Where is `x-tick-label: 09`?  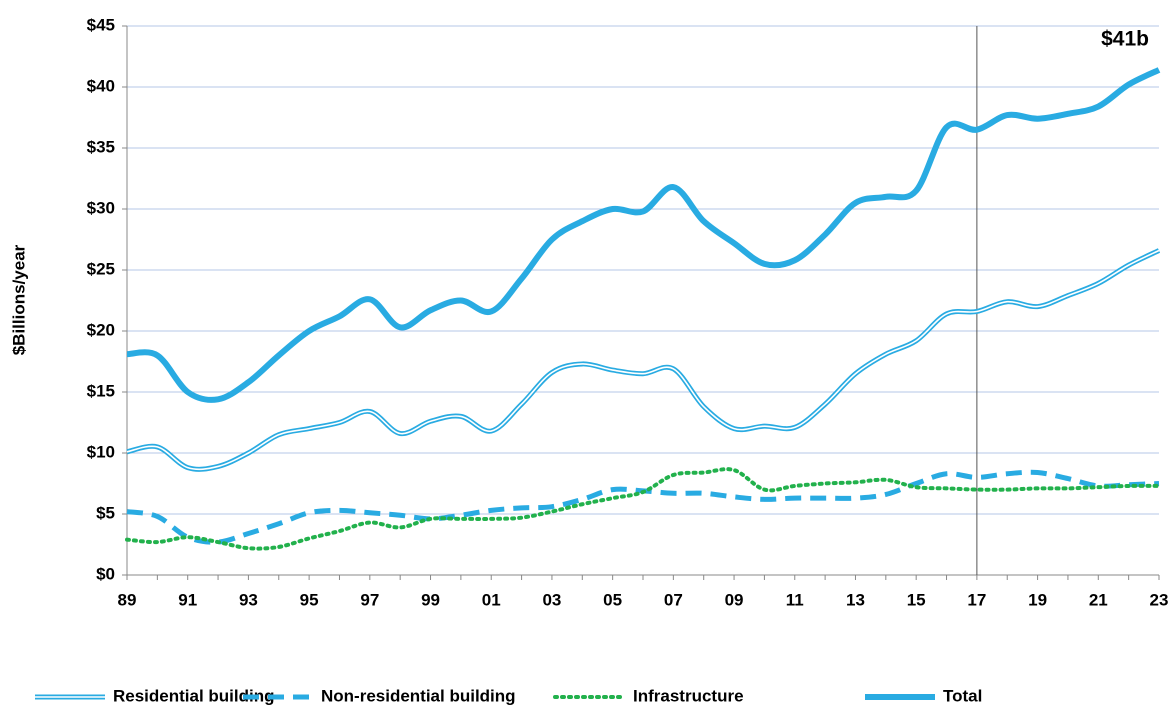 x-tick-label: 09 is located at coordinates (734, 599).